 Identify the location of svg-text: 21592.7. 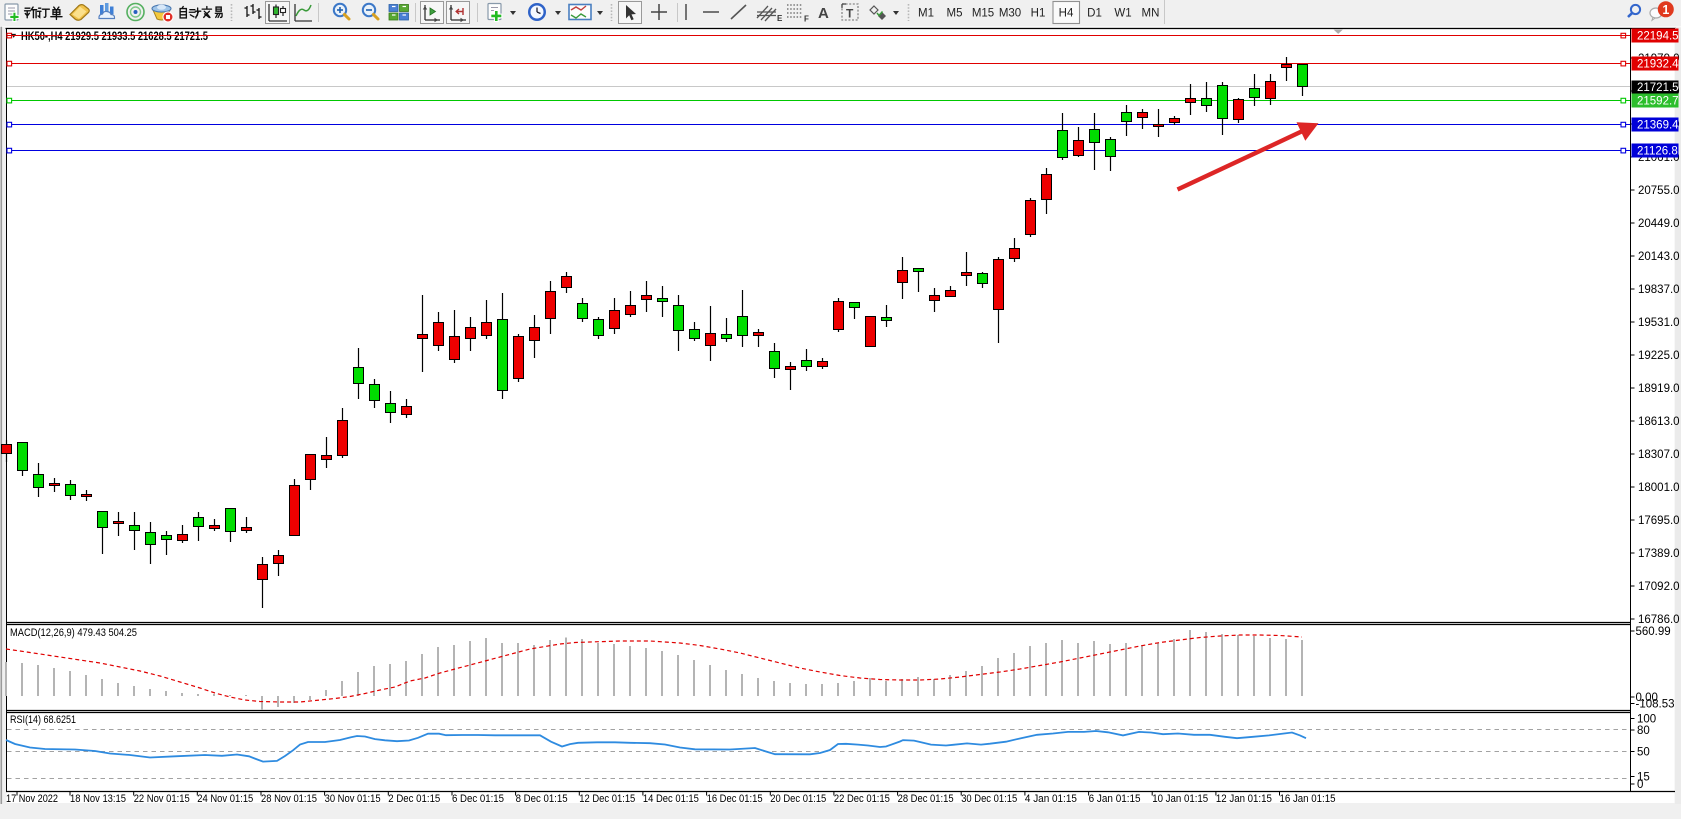
(1658, 102).